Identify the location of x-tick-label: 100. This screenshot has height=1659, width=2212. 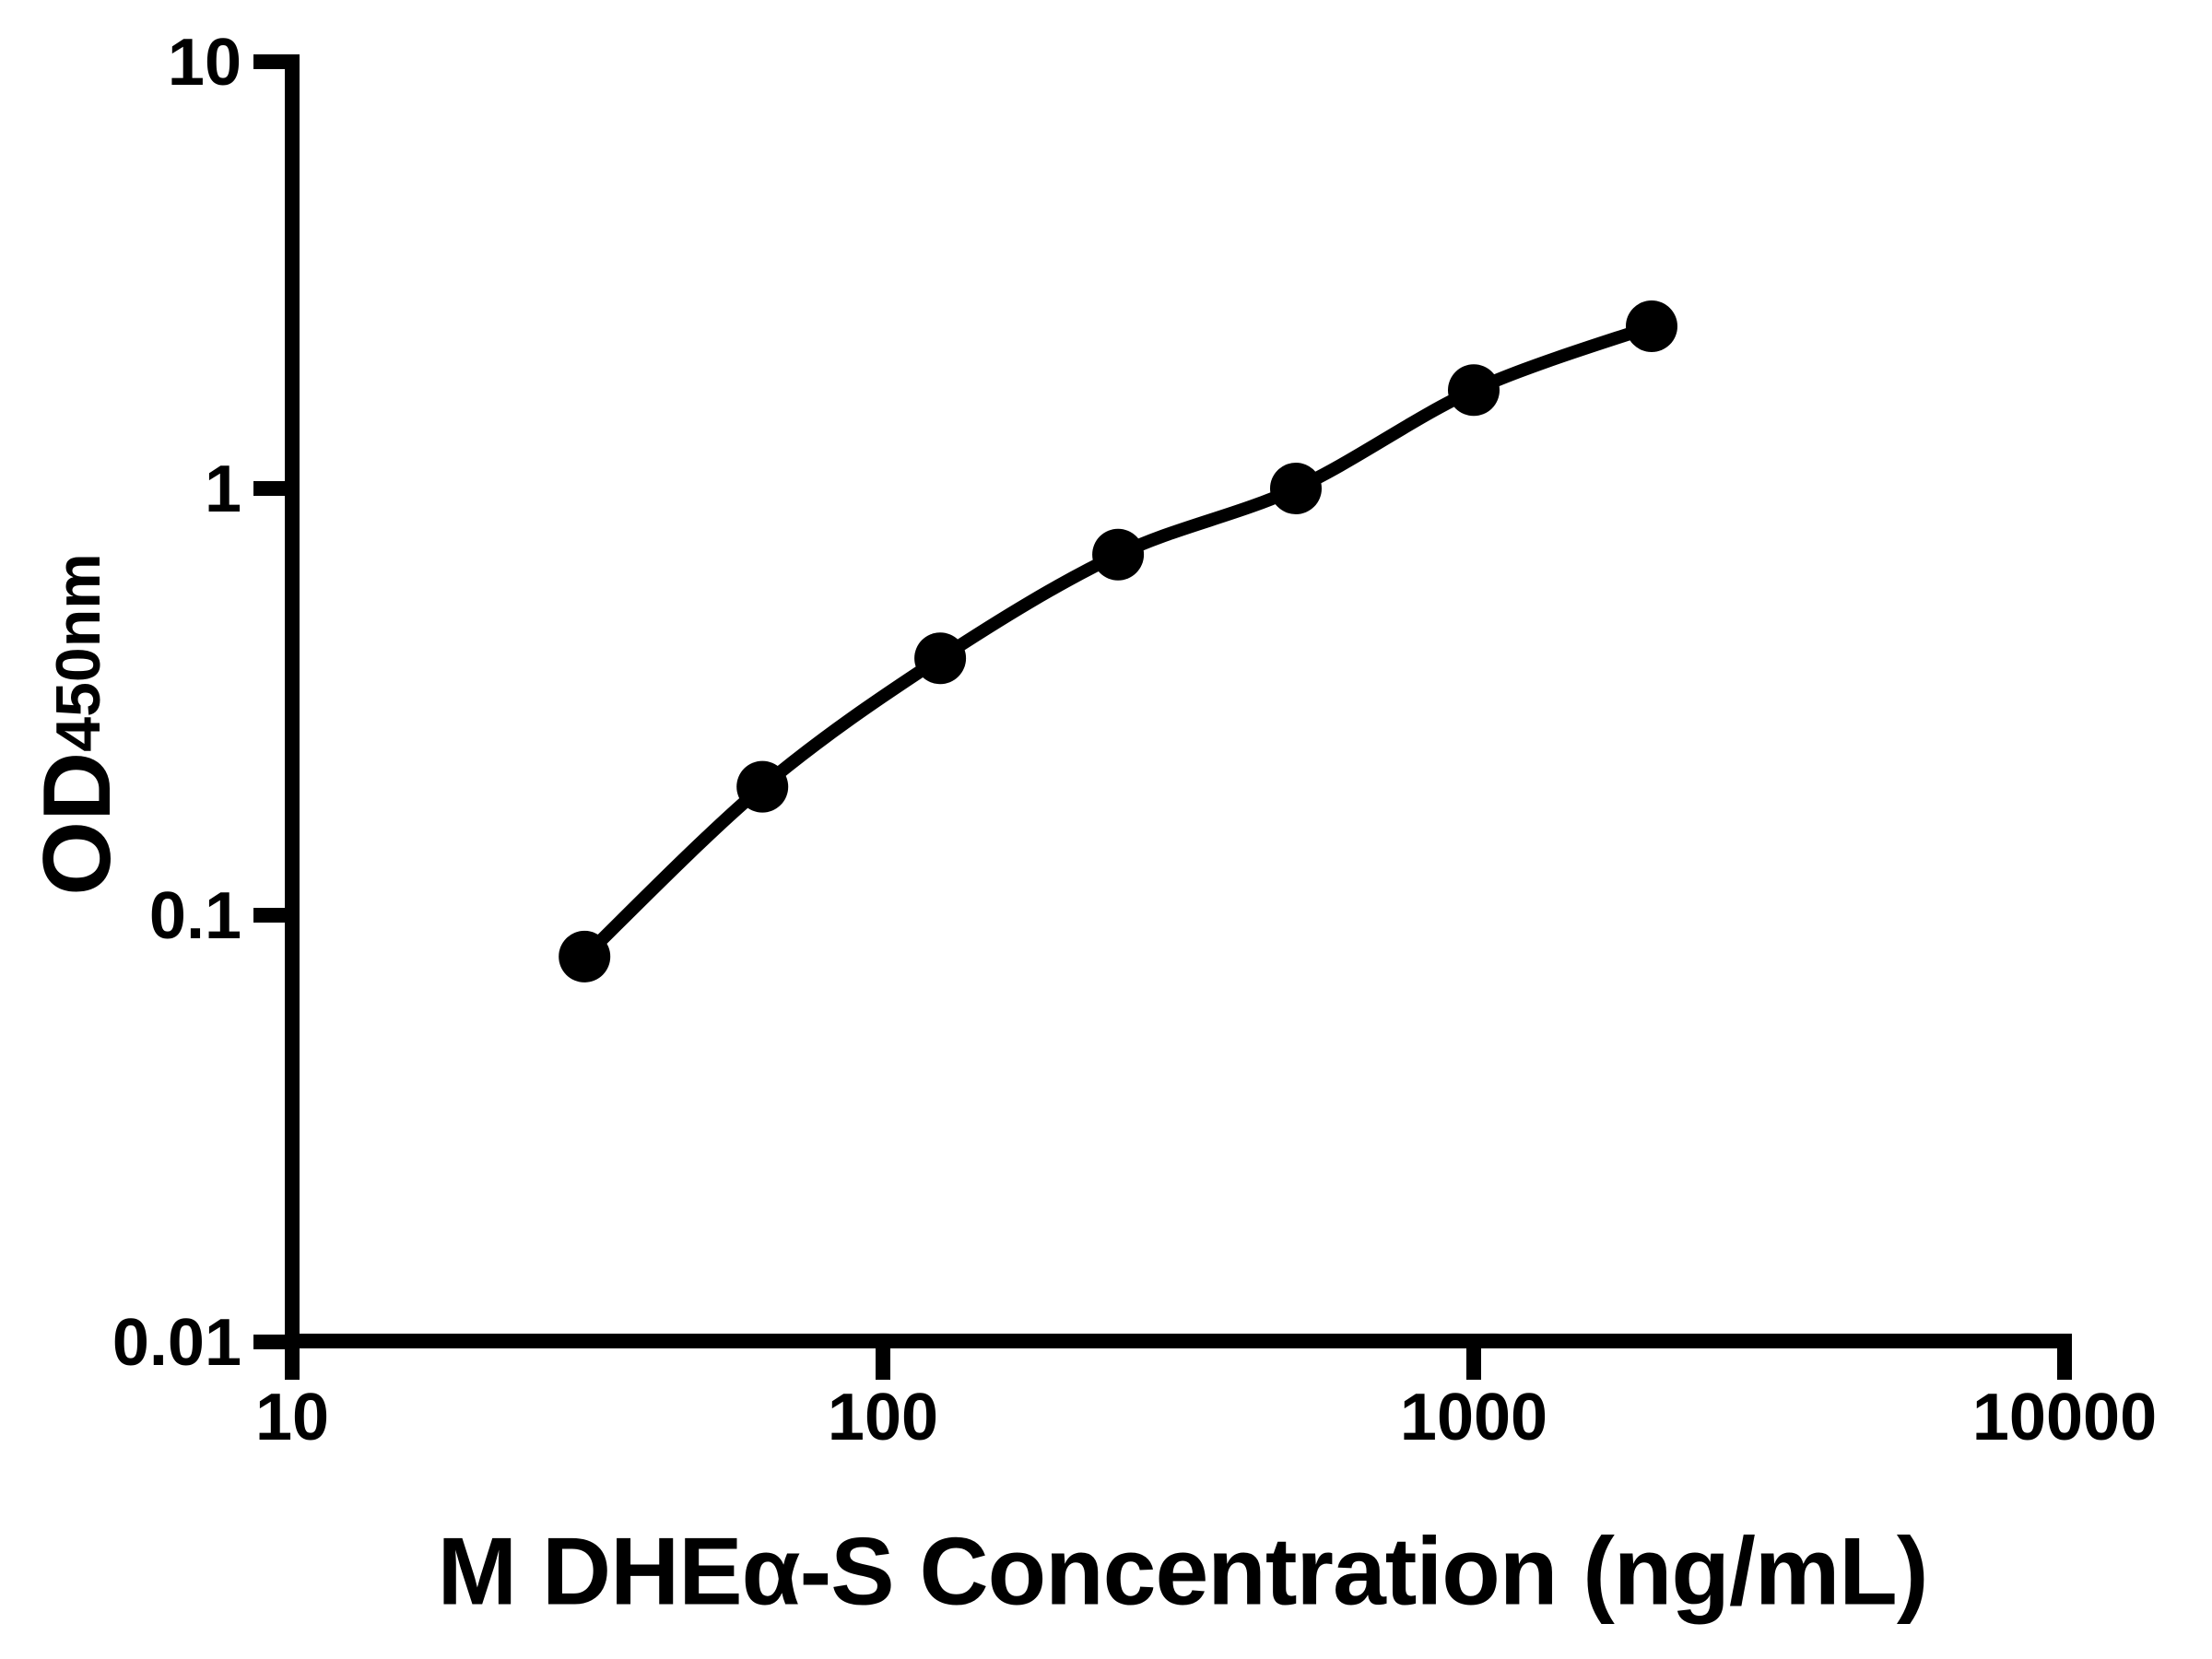
(883, 1417).